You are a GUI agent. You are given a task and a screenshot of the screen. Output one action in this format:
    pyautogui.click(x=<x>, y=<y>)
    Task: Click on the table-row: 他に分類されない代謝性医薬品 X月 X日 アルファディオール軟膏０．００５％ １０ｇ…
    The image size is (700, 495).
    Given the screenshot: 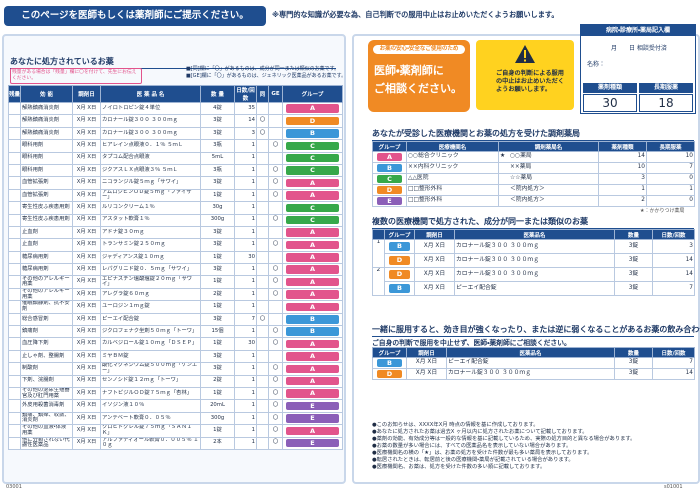 What is the action you would take?
    pyautogui.click(x=175, y=443)
    